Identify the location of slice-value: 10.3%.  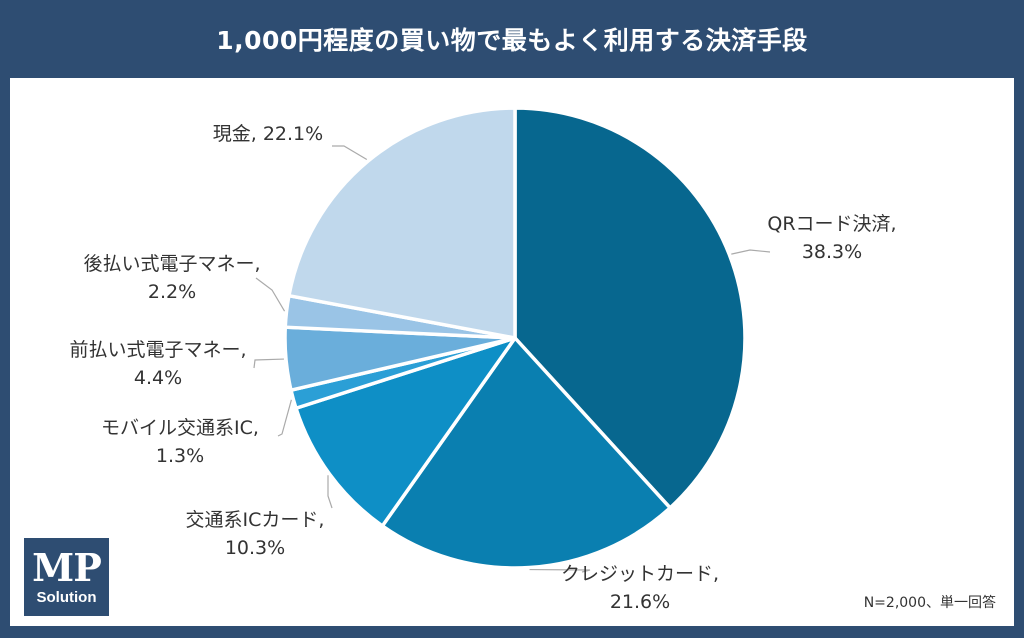
(255, 548).